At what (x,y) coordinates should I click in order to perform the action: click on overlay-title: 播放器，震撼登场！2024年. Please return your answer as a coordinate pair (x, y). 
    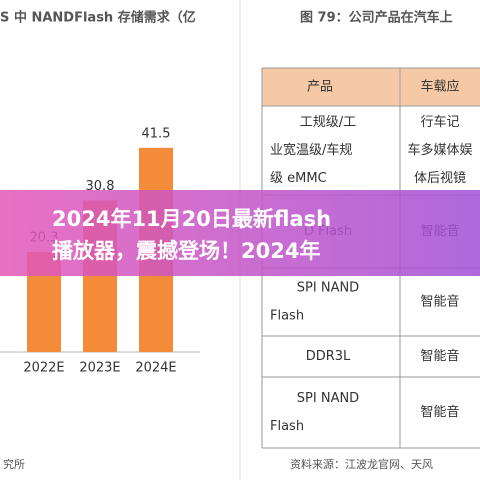
    Looking at the image, I should click on (186, 251).